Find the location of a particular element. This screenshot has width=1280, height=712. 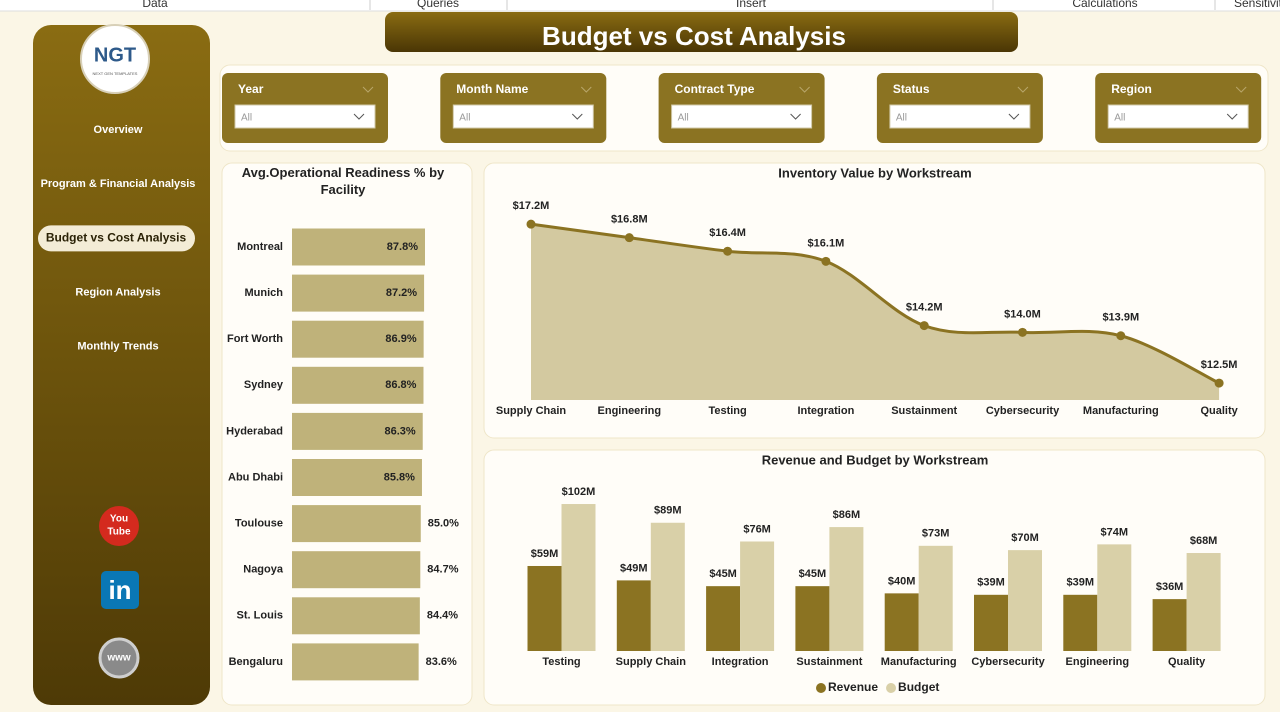

x-tick-label: Cybersecurity is located at coordinates (1023, 411).